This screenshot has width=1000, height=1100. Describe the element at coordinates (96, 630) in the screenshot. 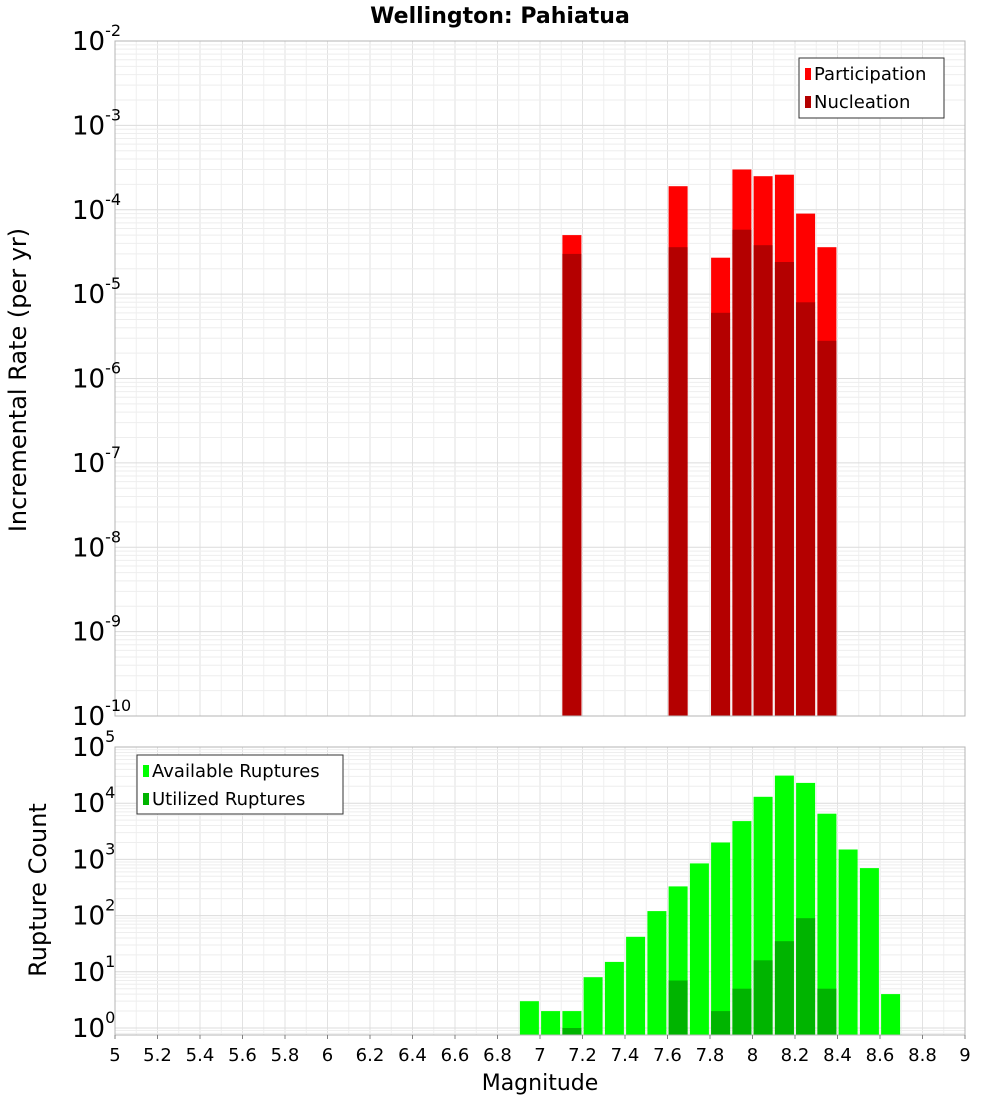

I see `y-tick-label: 10⁻⁹` at that location.